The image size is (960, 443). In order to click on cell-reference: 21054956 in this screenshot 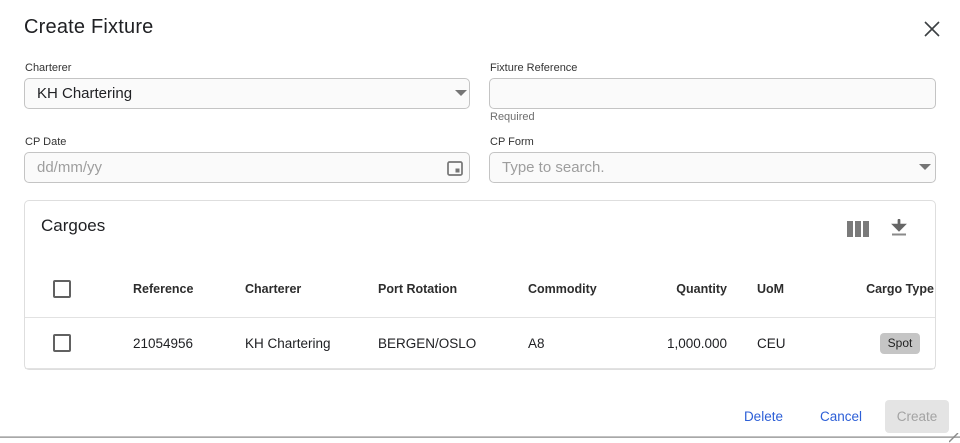, I will do `click(163, 343)`.